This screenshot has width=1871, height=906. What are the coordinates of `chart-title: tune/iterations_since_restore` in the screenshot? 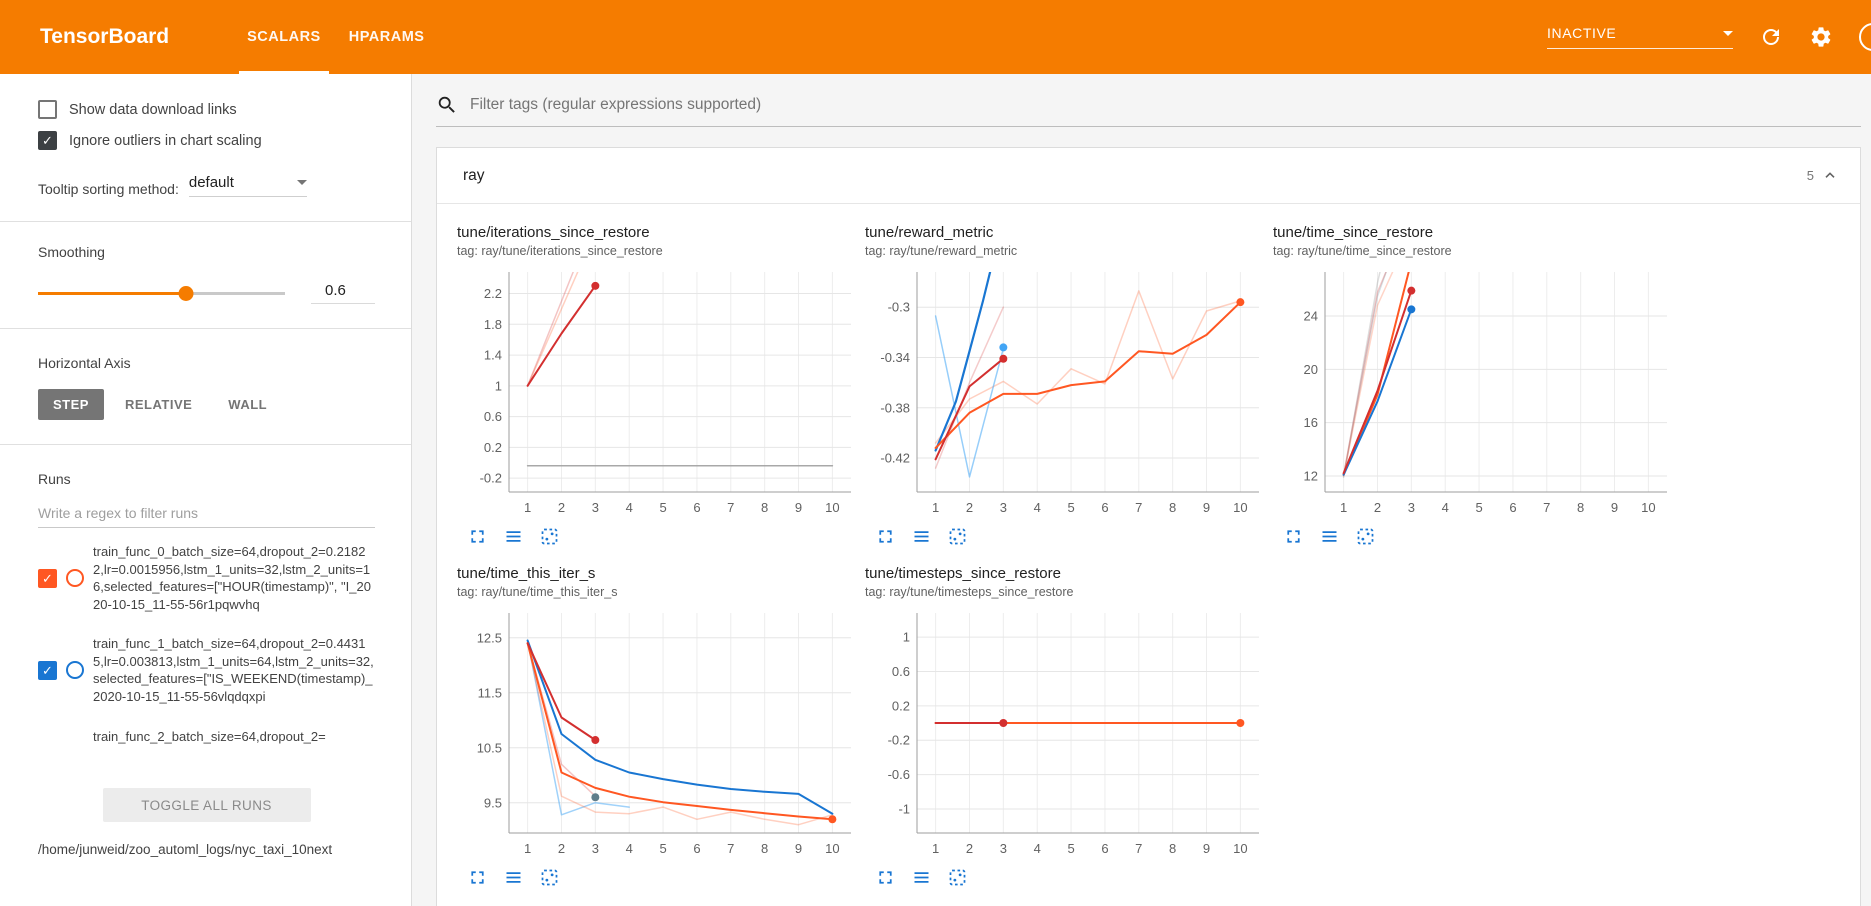 It's located at (553, 232).